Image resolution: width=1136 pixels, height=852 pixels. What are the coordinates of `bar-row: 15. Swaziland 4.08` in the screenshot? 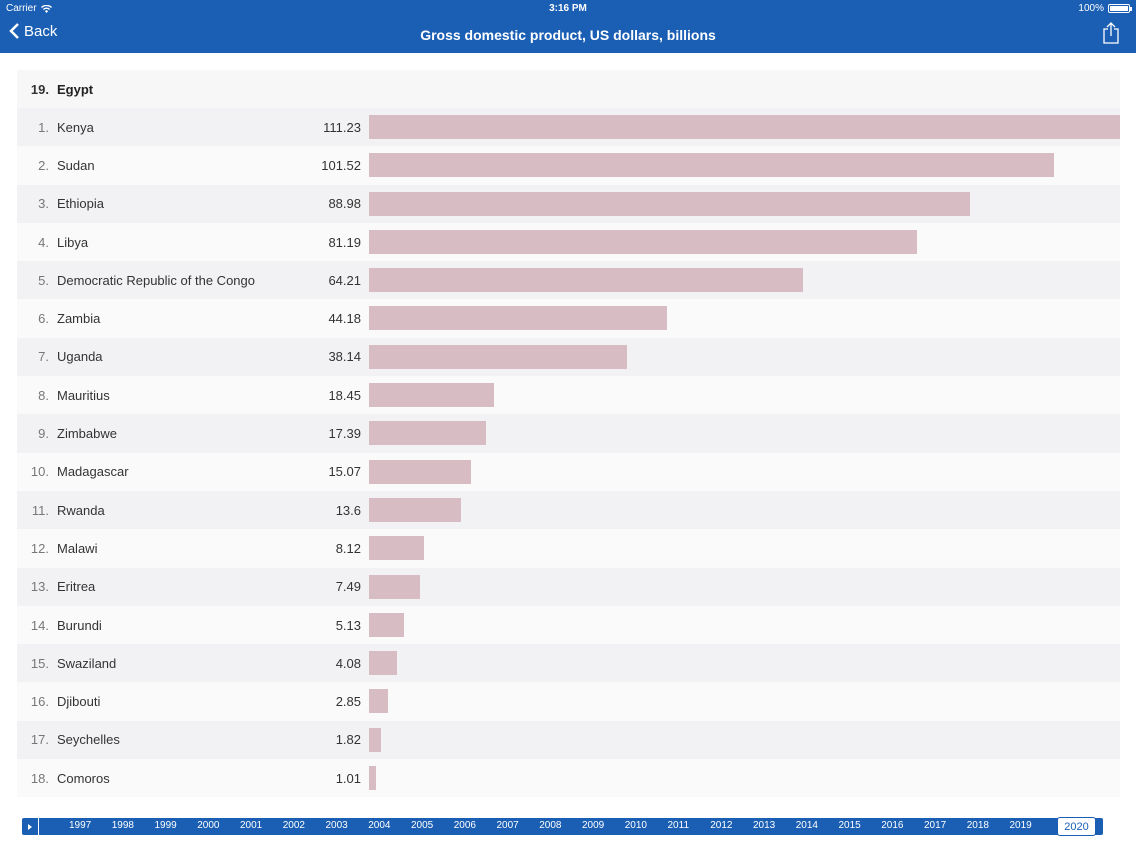 It's located at (568, 663).